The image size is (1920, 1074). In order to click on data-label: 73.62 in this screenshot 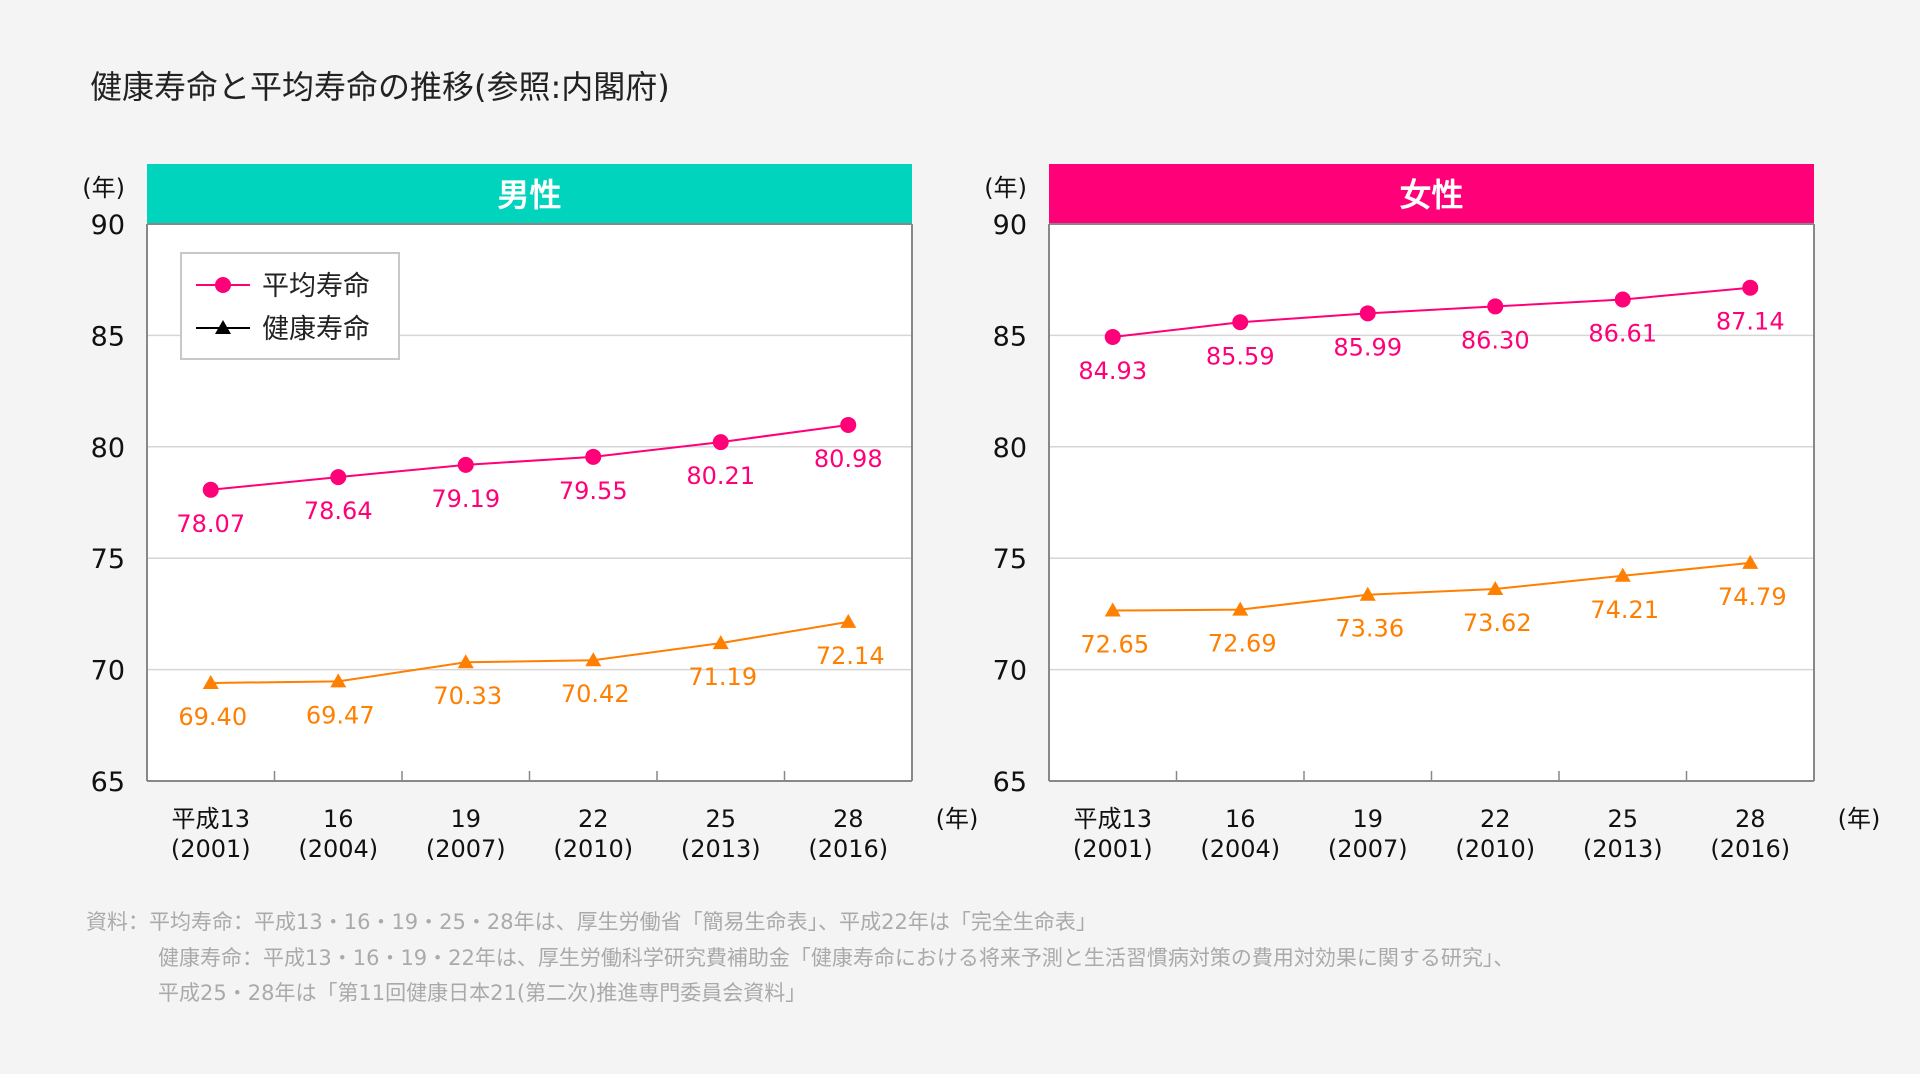, I will do `click(1497, 623)`.